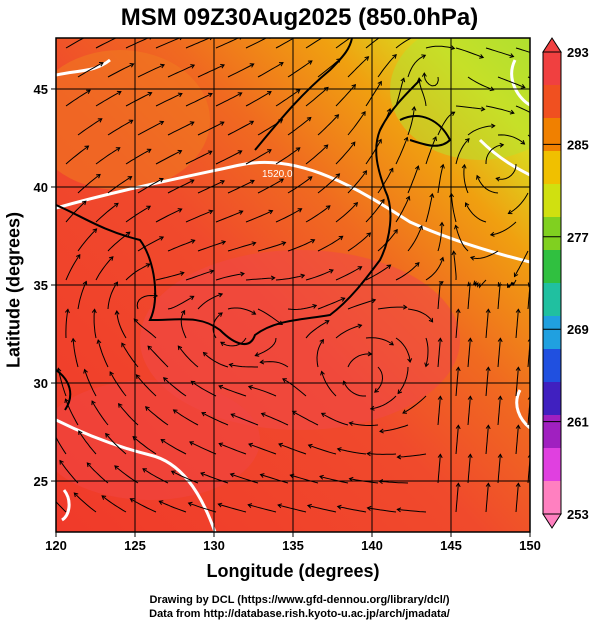 The width and height of the screenshot is (599, 625). Describe the element at coordinates (214, 545) in the screenshot. I see `x-tick-label: 130` at that location.